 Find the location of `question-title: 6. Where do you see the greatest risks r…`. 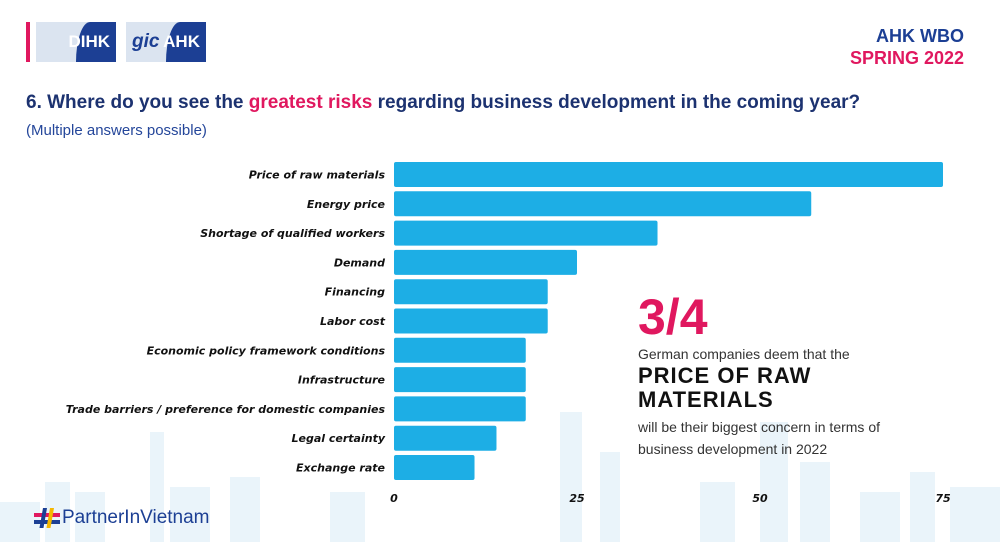

question-title: 6. Where do you see the greatest risks r… is located at coordinates (443, 102).